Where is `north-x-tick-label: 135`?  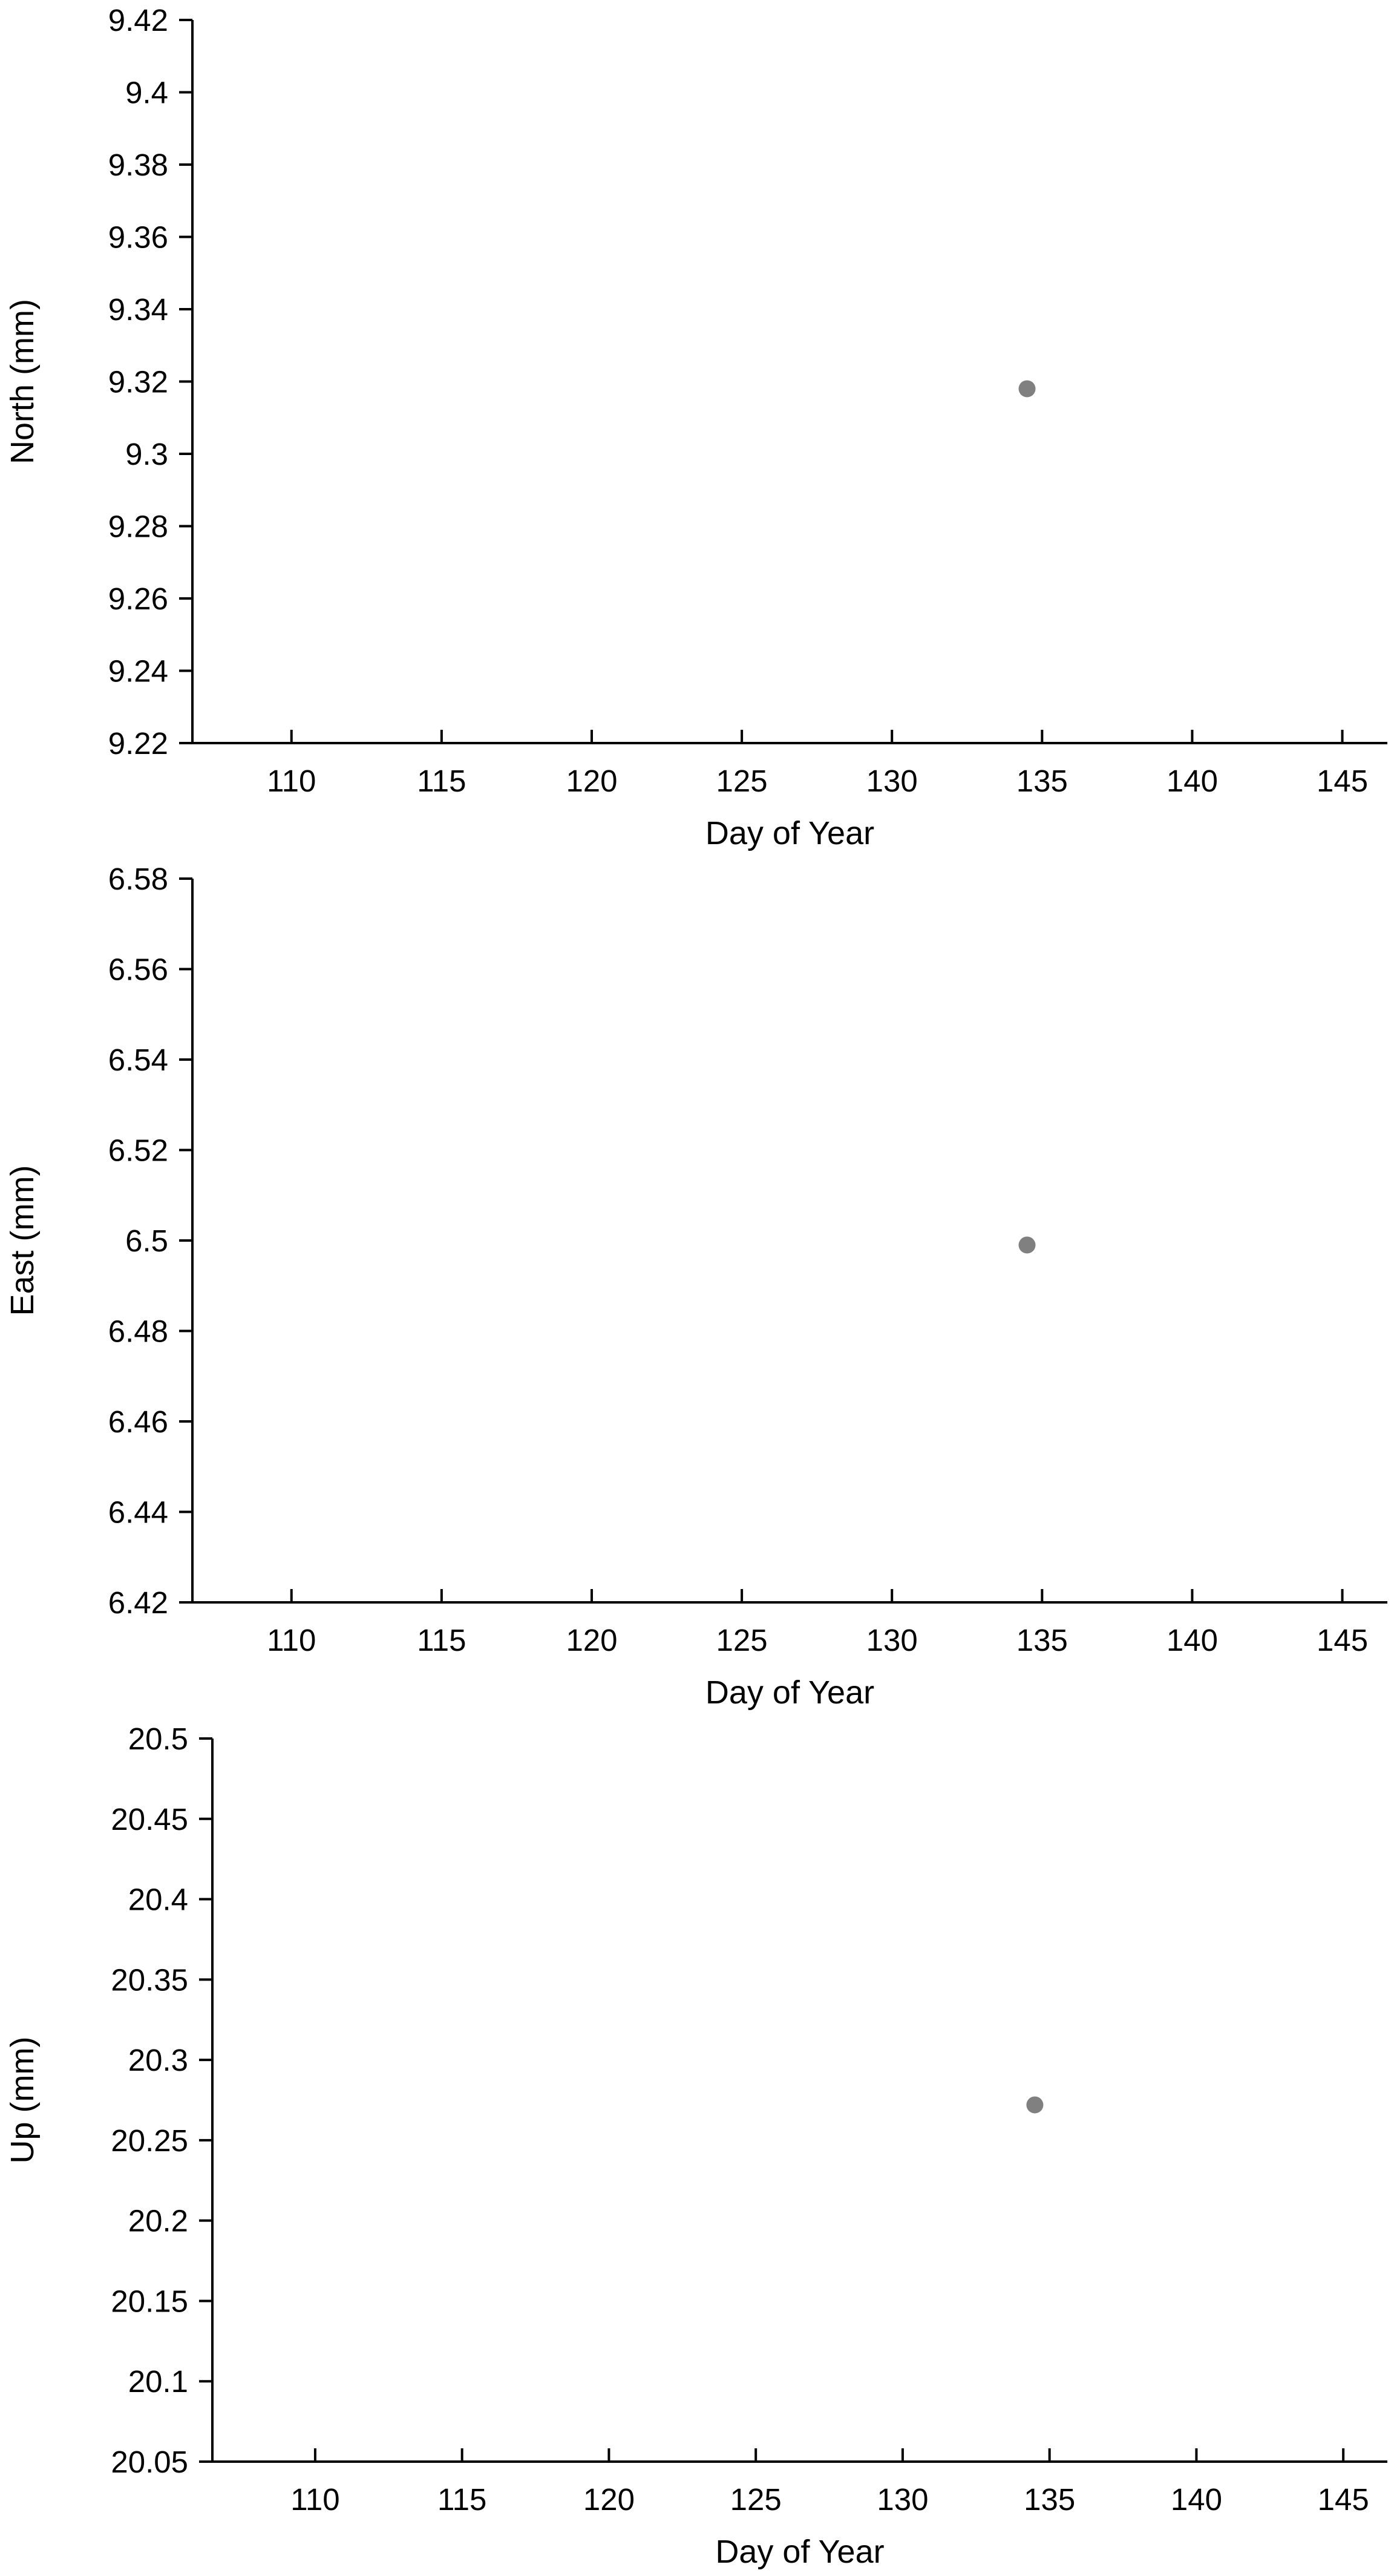
north-x-tick-label: 135 is located at coordinates (1042, 781).